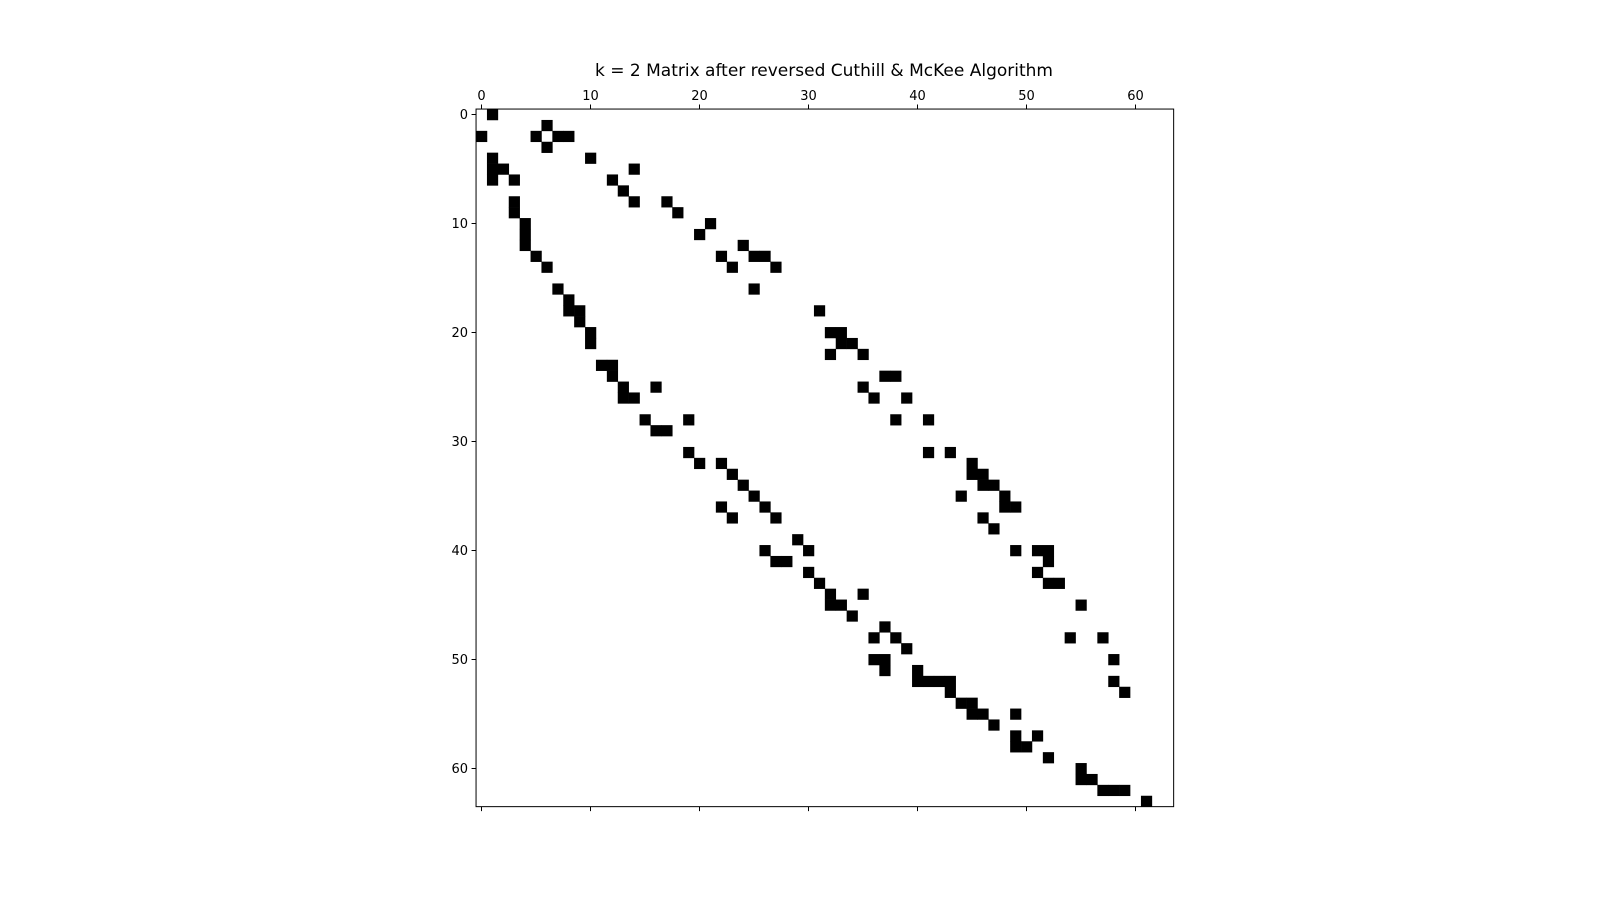 This screenshot has width=1600, height=900. I want to click on x-tick-label: 50, so click(1026, 96).